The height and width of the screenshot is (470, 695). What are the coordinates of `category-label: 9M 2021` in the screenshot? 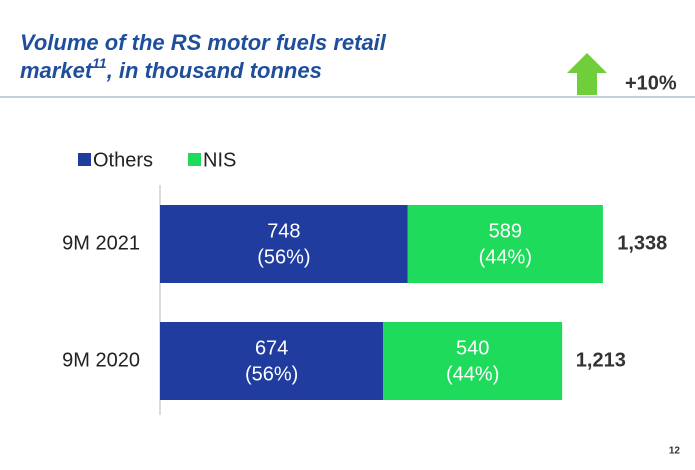 It's located at (101, 243).